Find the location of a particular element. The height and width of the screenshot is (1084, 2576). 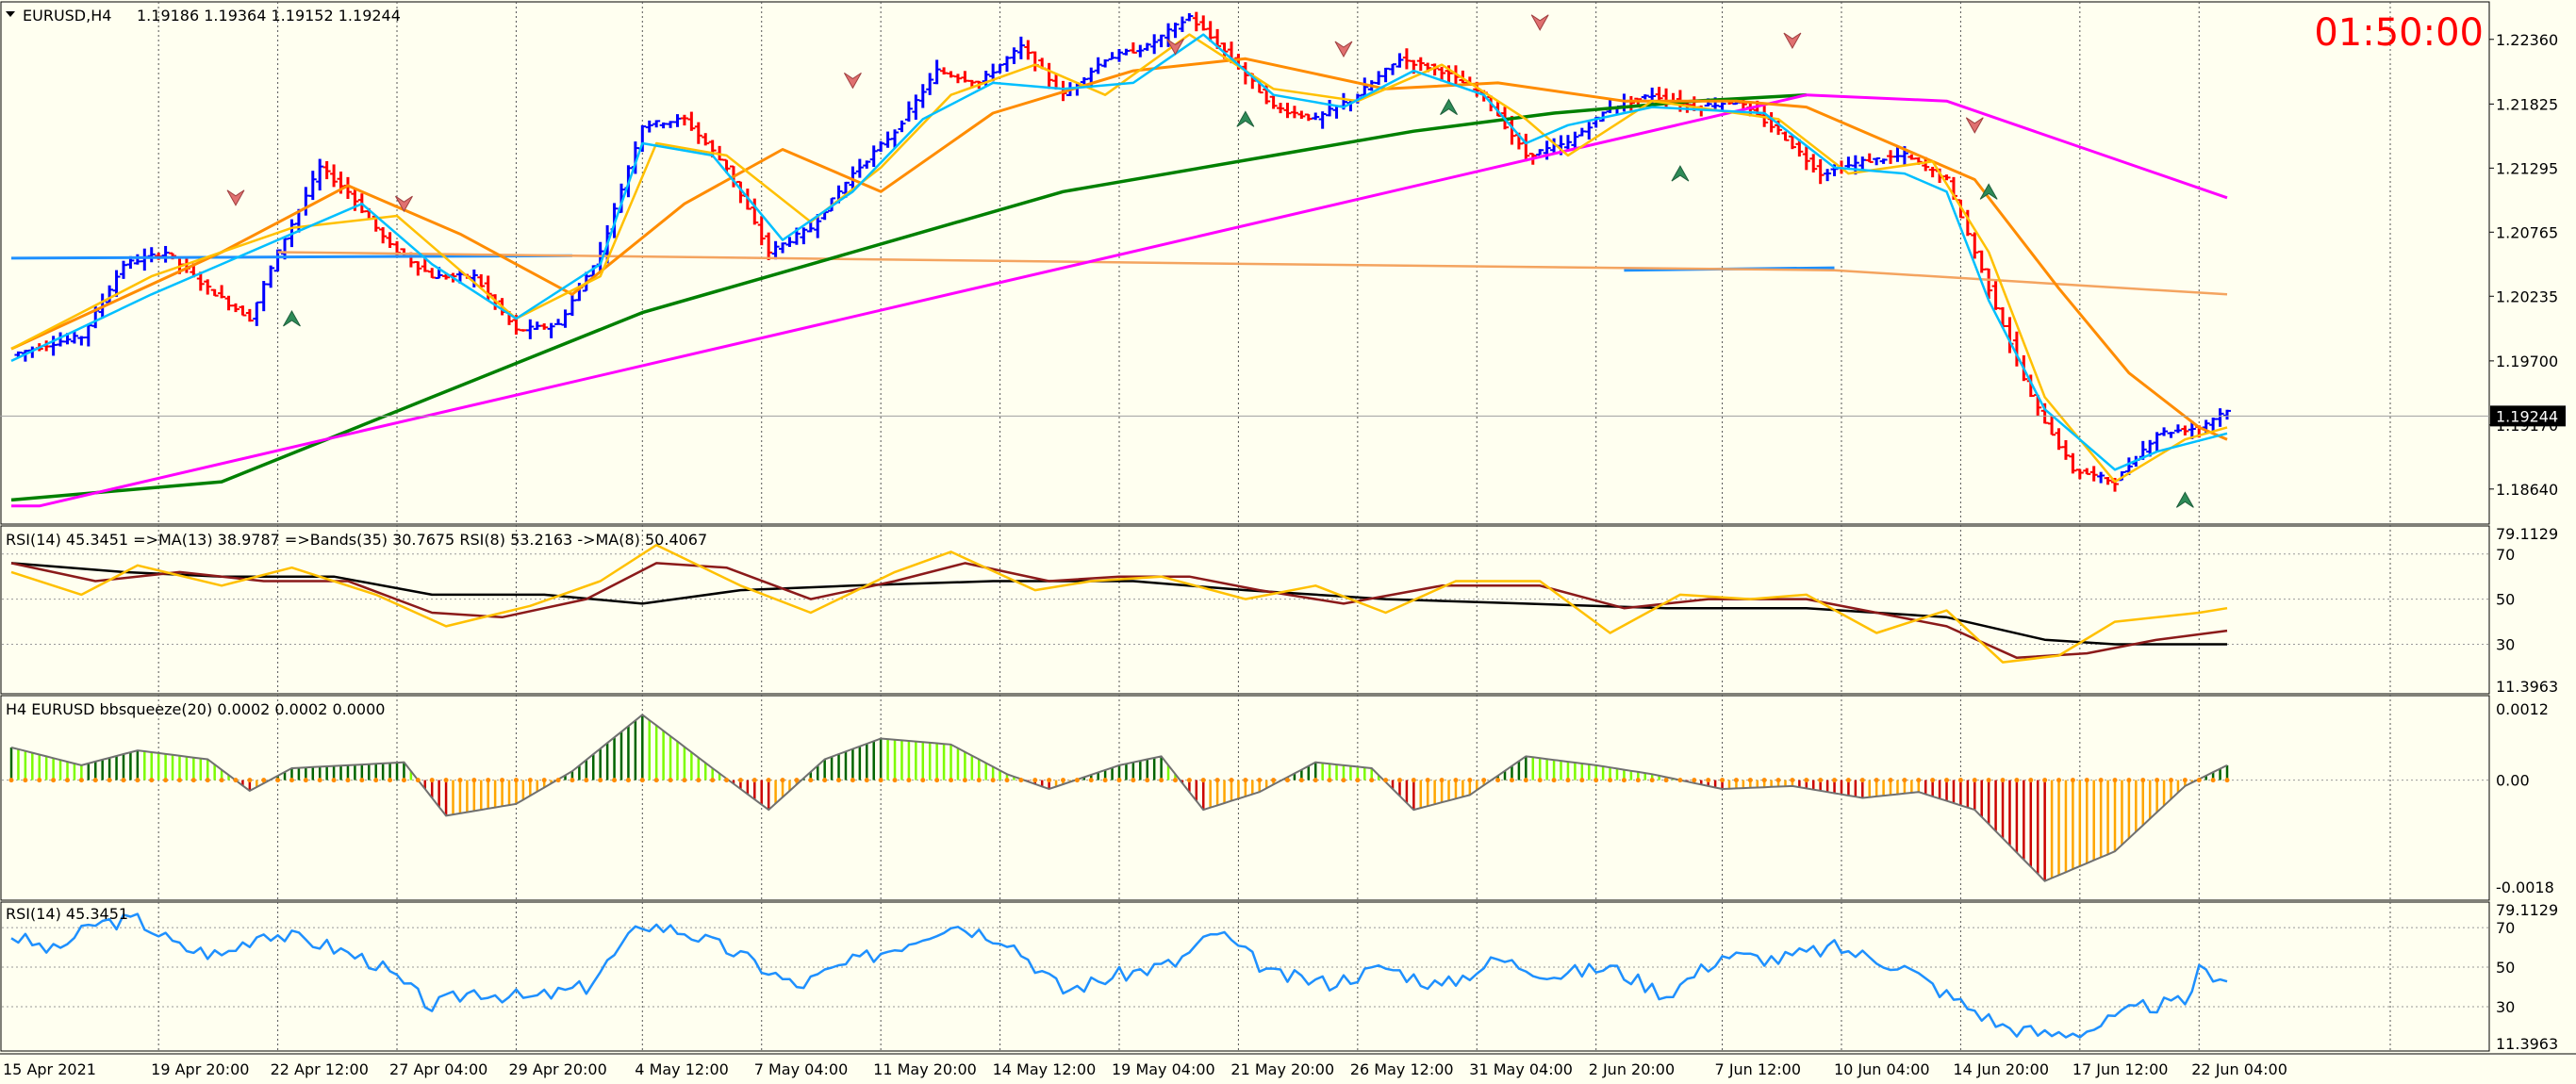

pane-axis-2: 0.0012 0.00 -0.0018 is located at coordinates (2525, 798).